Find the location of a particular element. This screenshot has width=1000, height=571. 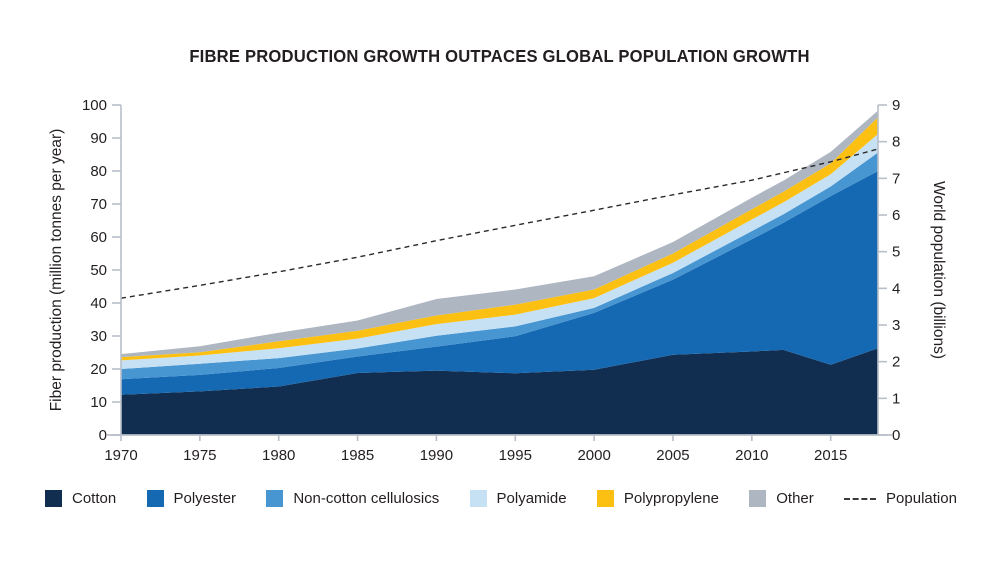

legend-label: Cotton is located at coordinates (94, 498).